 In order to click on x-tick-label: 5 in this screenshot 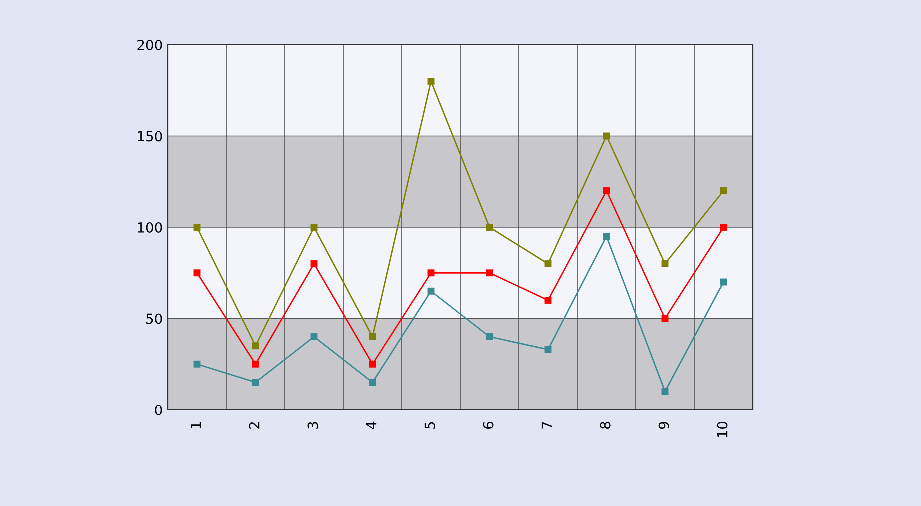, I will do `click(430, 425)`.